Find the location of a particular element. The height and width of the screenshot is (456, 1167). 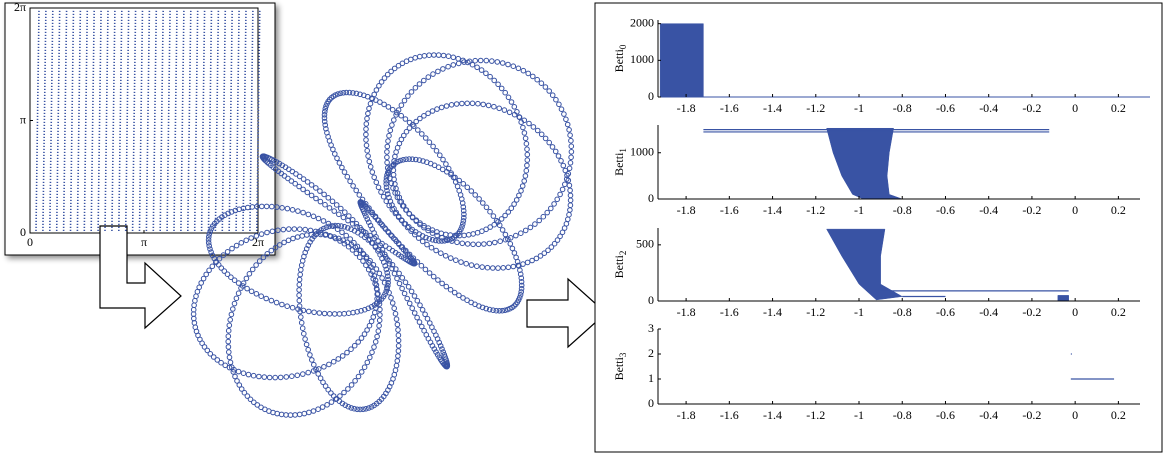

x-tick-label: -0.2 is located at coordinates (1031, 312).